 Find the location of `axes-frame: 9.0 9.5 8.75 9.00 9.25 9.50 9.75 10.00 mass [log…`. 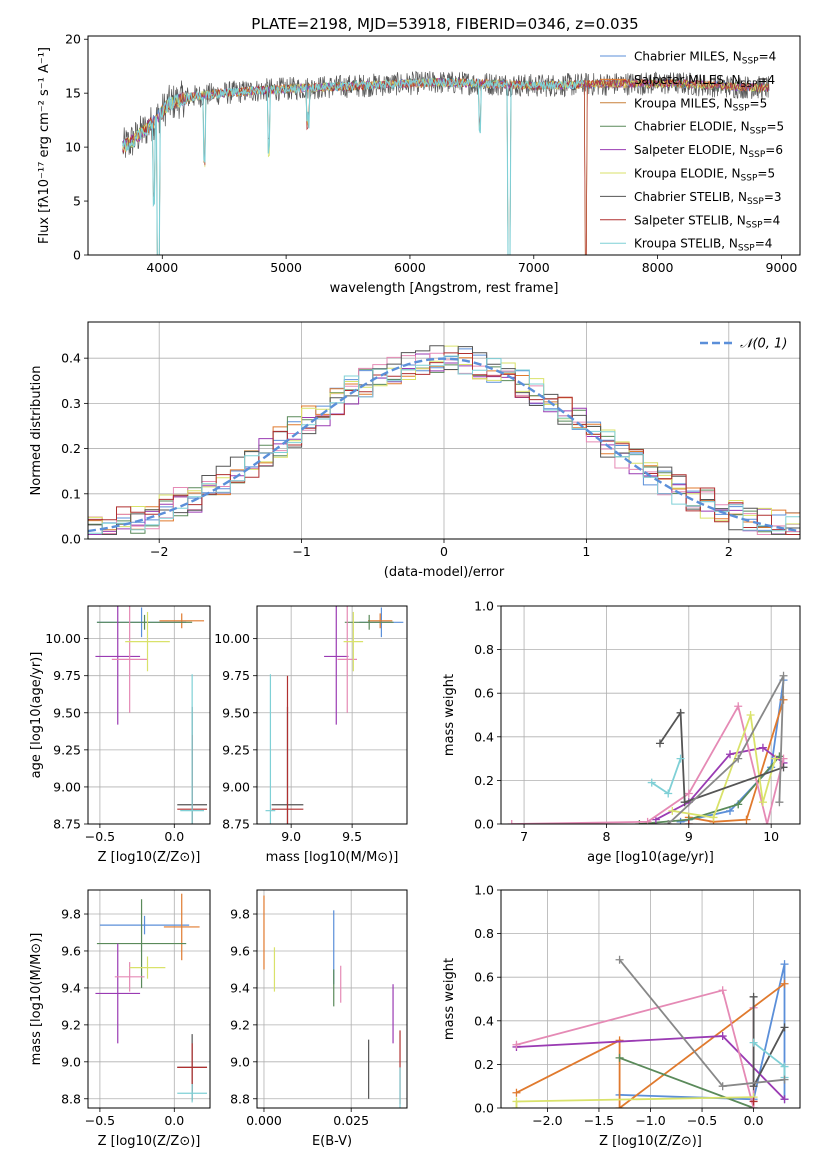

axes-frame: 9.0 9.5 8.75 9.00 9.25 9.50 9.75 10.00 mass [log… is located at coordinates (311, 735).